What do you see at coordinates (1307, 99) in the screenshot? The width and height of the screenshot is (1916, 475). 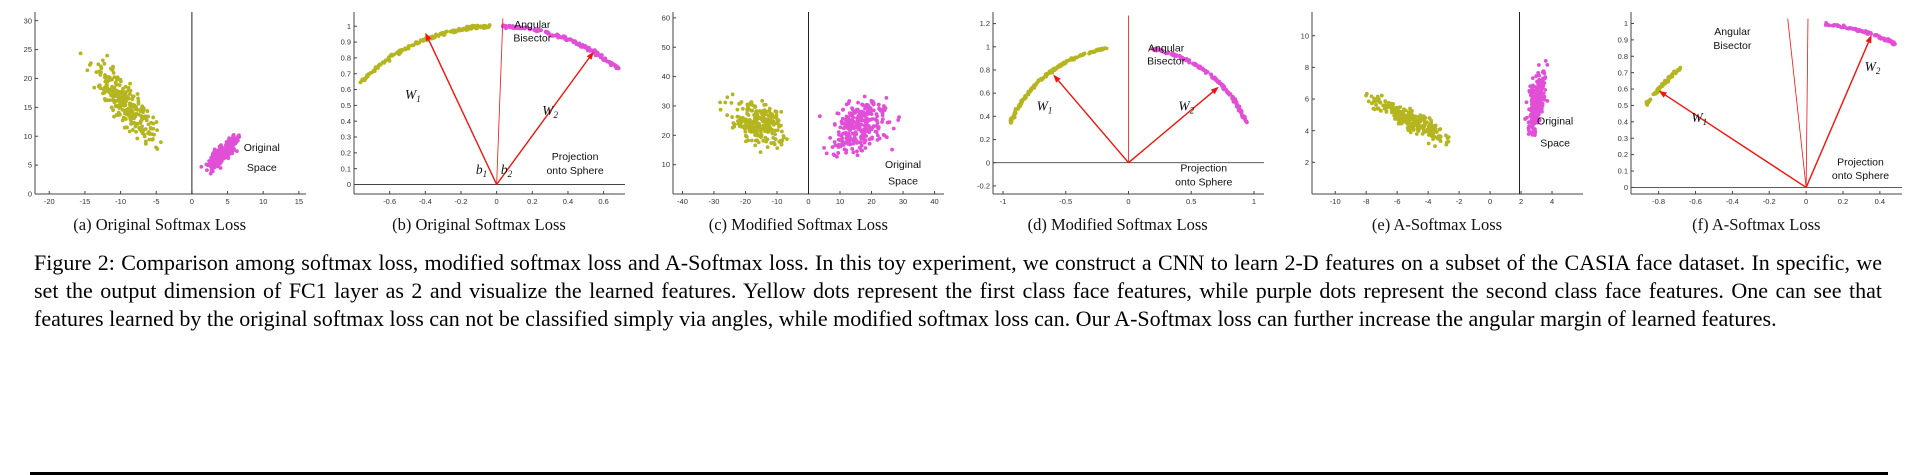 I see `svg-text: 6` at bounding box center [1307, 99].